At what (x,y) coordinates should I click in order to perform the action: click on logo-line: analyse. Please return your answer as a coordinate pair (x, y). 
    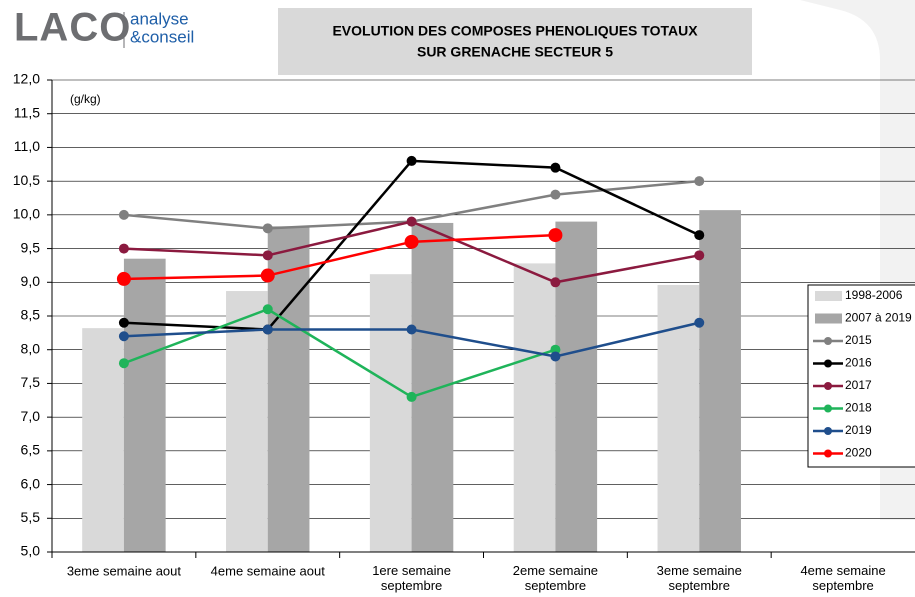
    Looking at the image, I should click on (159, 18).